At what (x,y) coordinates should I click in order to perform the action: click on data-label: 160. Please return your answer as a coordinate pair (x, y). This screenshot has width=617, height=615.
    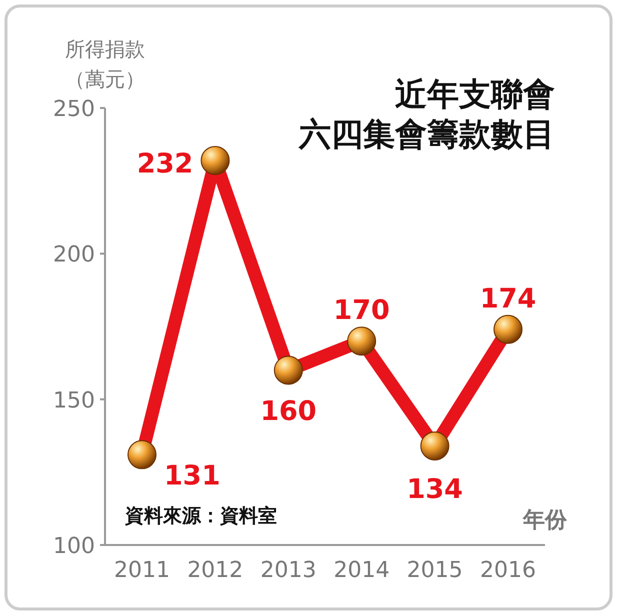
    Looking at the image, I should click on (288, 412).